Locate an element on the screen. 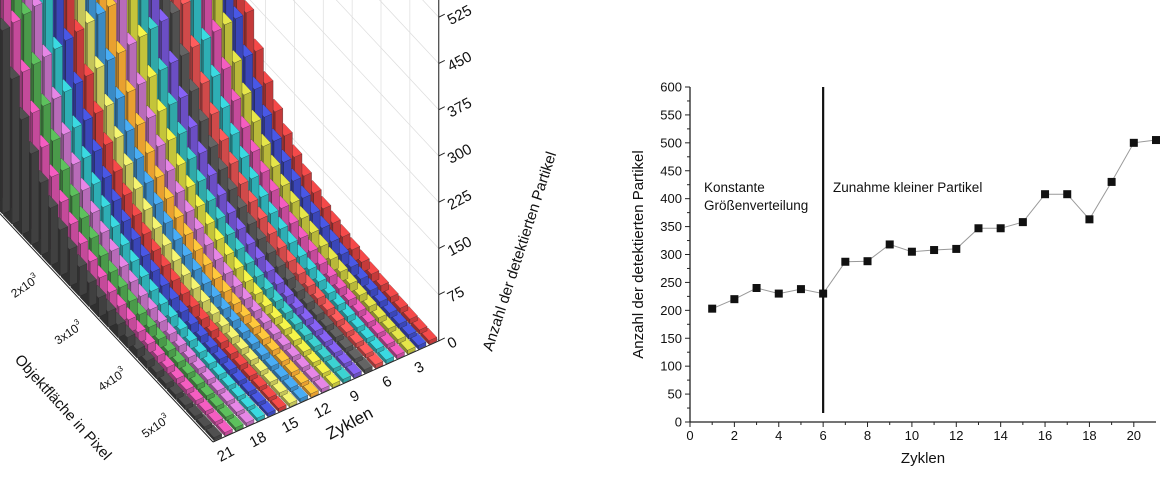 This screenshot has height=477, width=1166. y-tick-label: 200 is located at coordinates (671, 310).